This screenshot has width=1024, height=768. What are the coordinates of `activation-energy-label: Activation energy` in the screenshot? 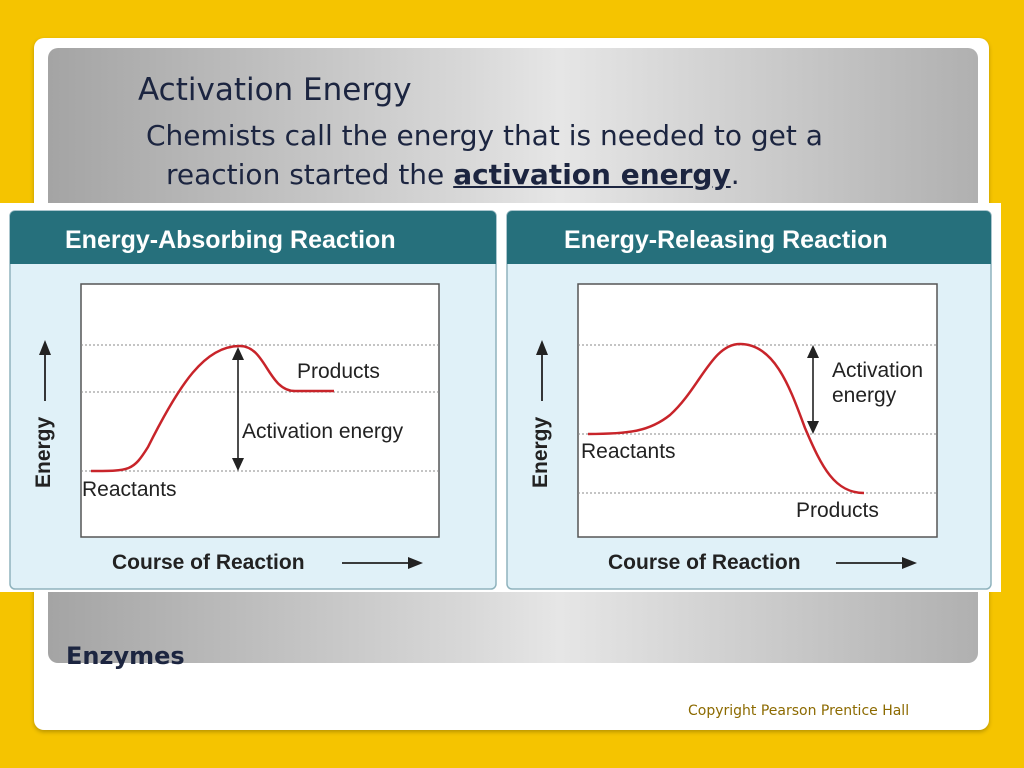 It's located at (323, 431).